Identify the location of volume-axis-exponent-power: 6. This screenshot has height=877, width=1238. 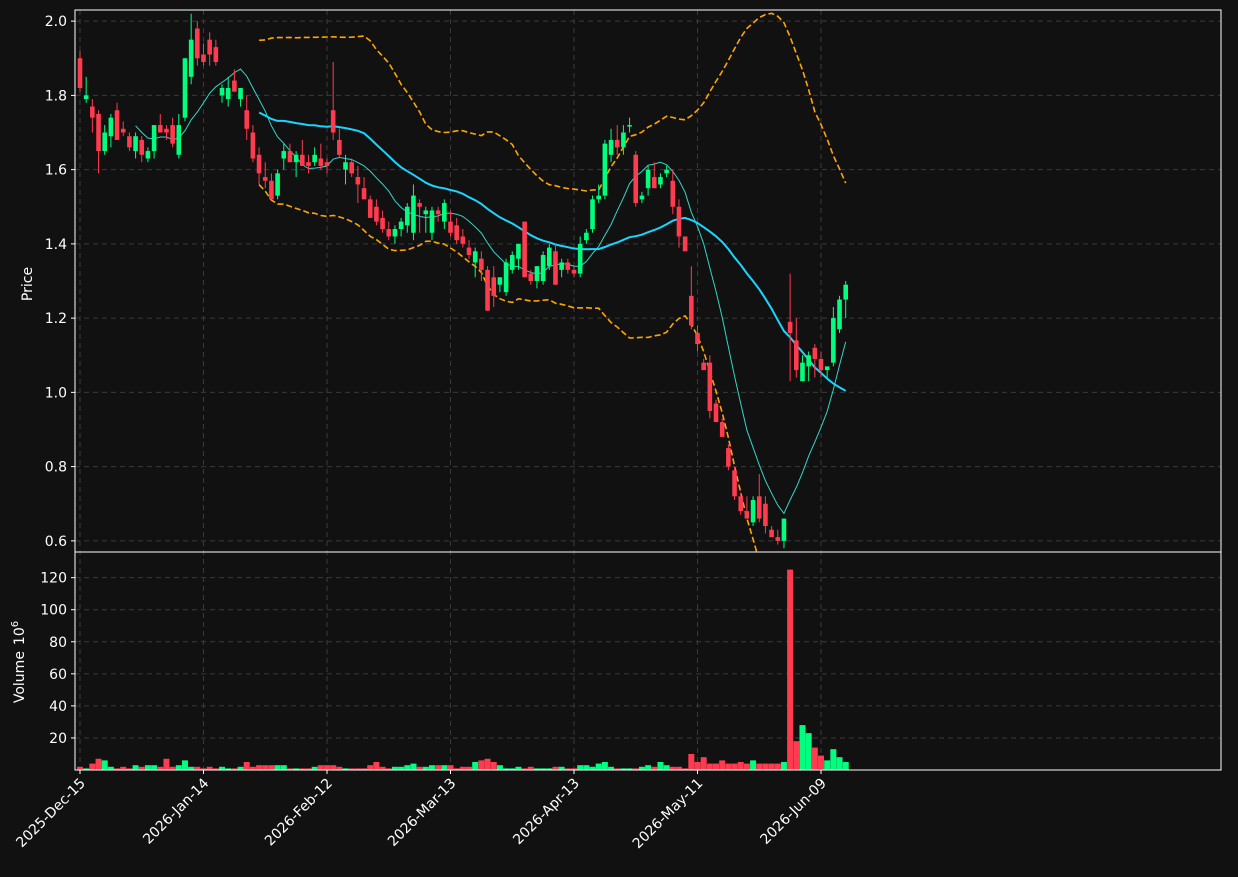
(15, 624).